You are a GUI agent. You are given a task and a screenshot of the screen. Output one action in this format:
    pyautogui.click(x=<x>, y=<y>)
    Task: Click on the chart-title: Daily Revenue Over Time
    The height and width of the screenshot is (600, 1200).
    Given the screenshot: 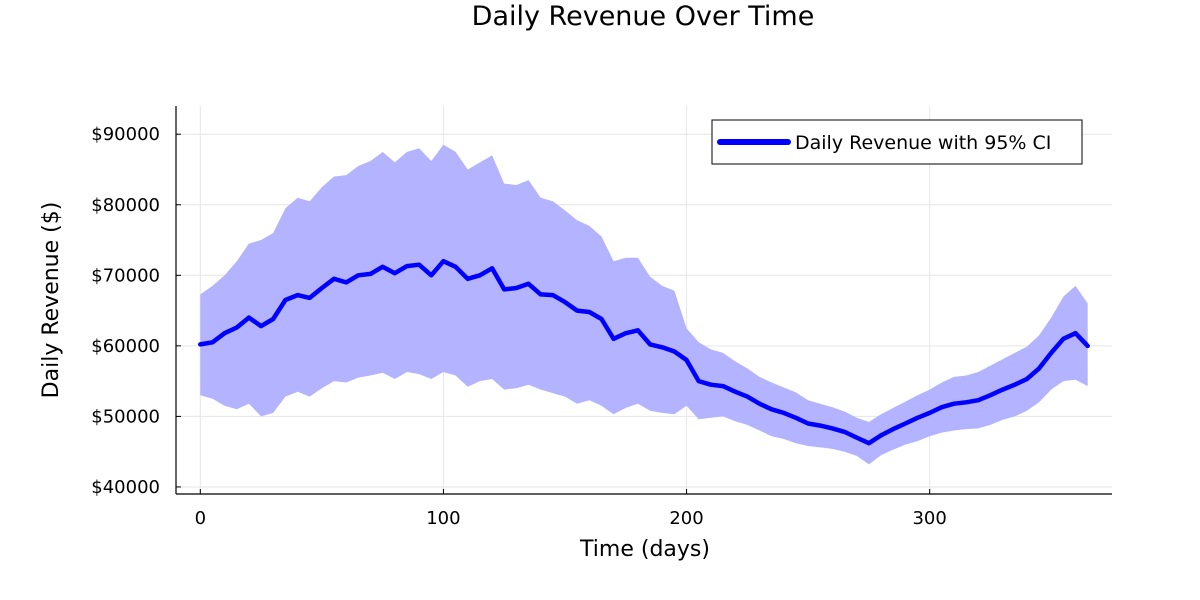 What is the action you would take?
    pyautogui.click(x=643, y=16)
    